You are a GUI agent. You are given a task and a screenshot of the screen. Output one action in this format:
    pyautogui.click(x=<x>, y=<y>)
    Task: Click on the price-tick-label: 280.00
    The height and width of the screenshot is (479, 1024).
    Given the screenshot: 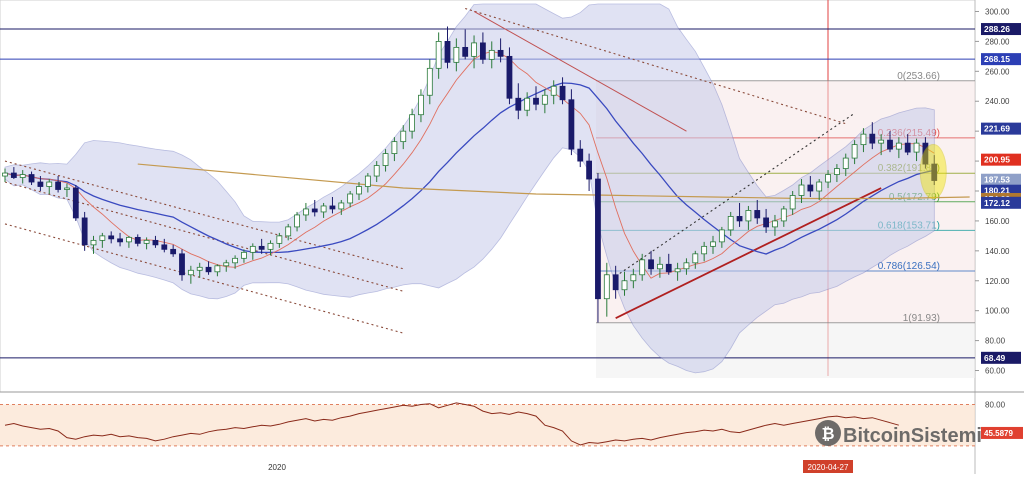 What is the action you would take?
    pyautogui.click(x=997, y=41)
    